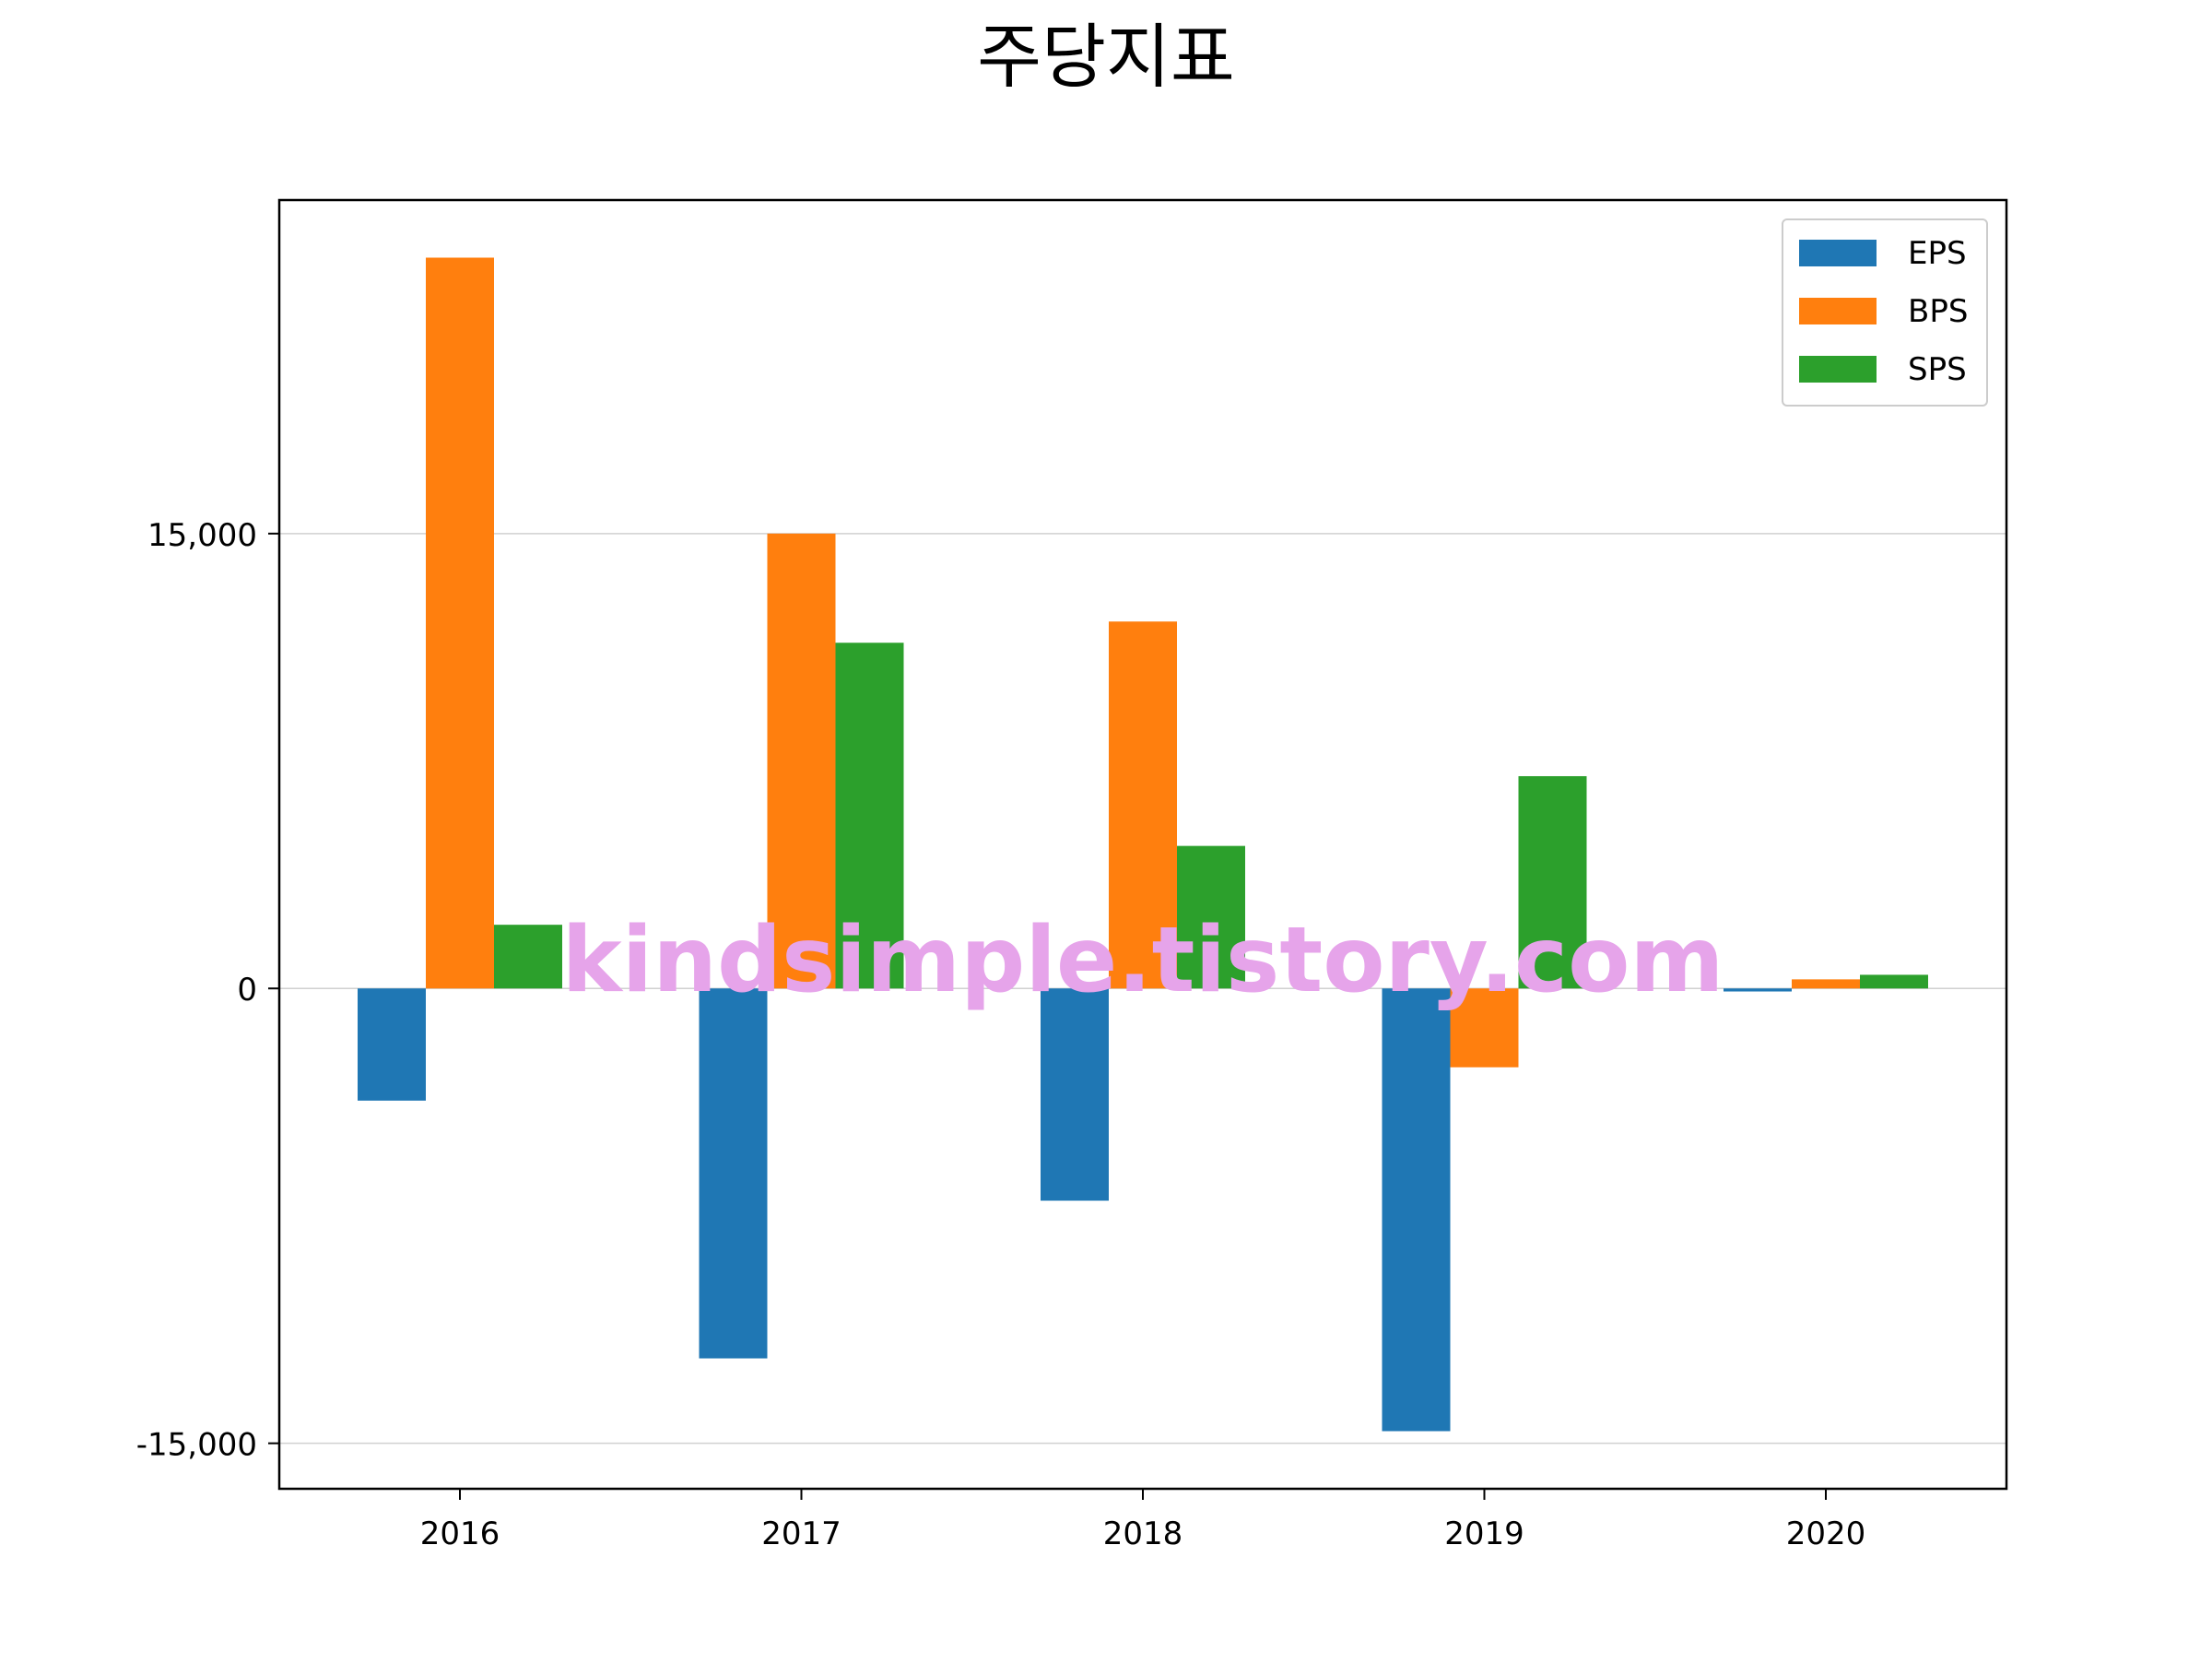 Image resolution: width=2212 pixels, height=1663 pixels. I want to click on bar-sps-2016, so click(528, 957).